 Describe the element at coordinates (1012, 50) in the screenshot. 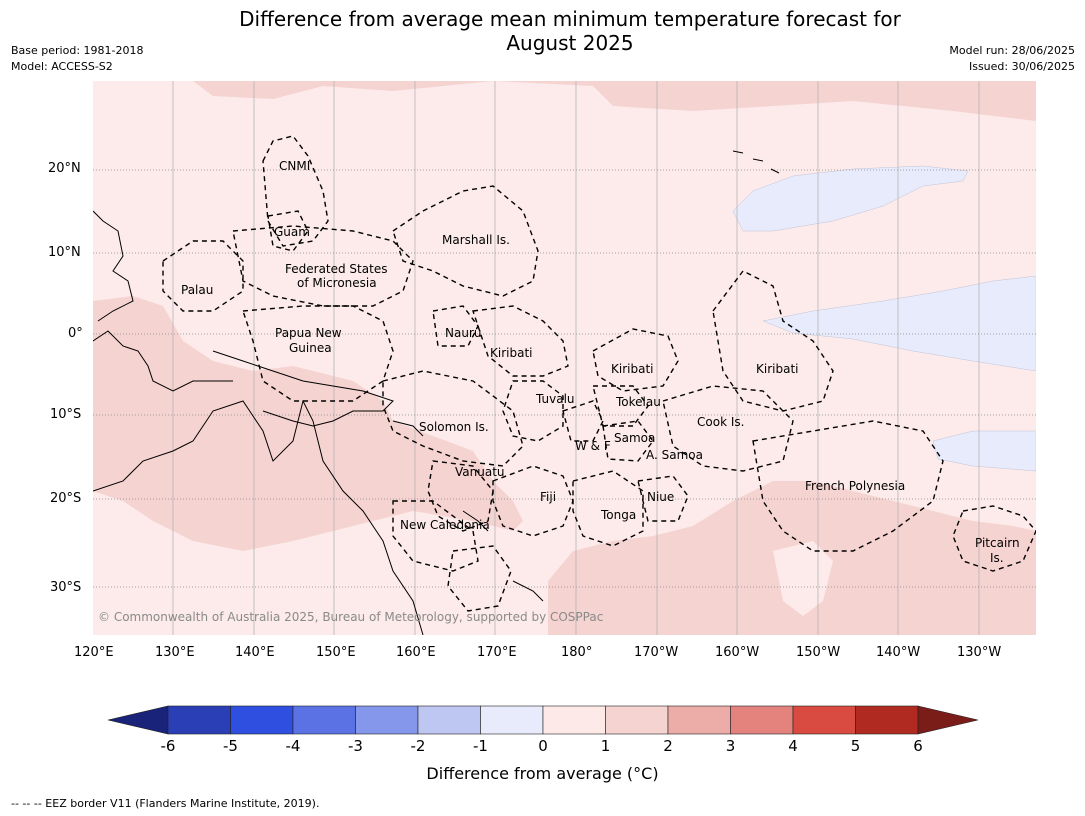

I see `model-run: Model run: 28/06/2025` at that location.